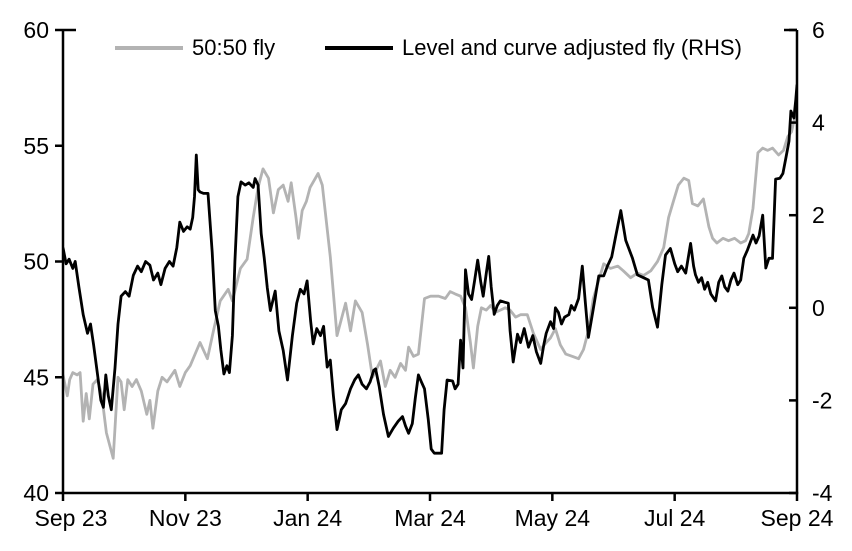  What do you see at coordinates (818, 123) in the screenshot?
I see `right-axis-tick-label: 4` at bounding box center [818, 123].